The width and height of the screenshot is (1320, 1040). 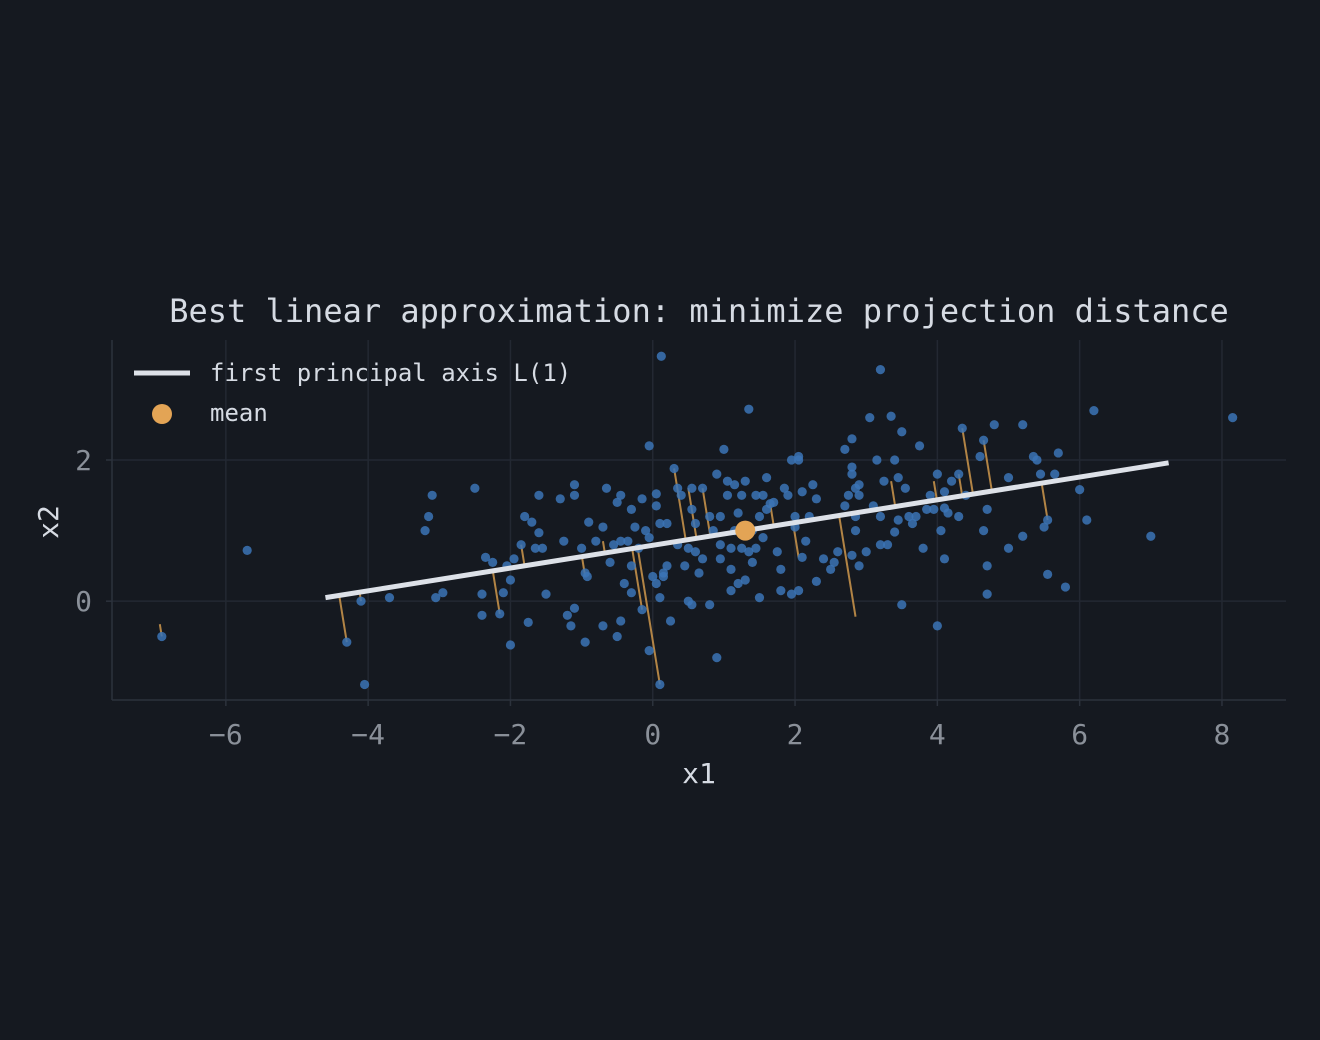 I want to click on x-tick-label: −4, so click(x=368, y=734).